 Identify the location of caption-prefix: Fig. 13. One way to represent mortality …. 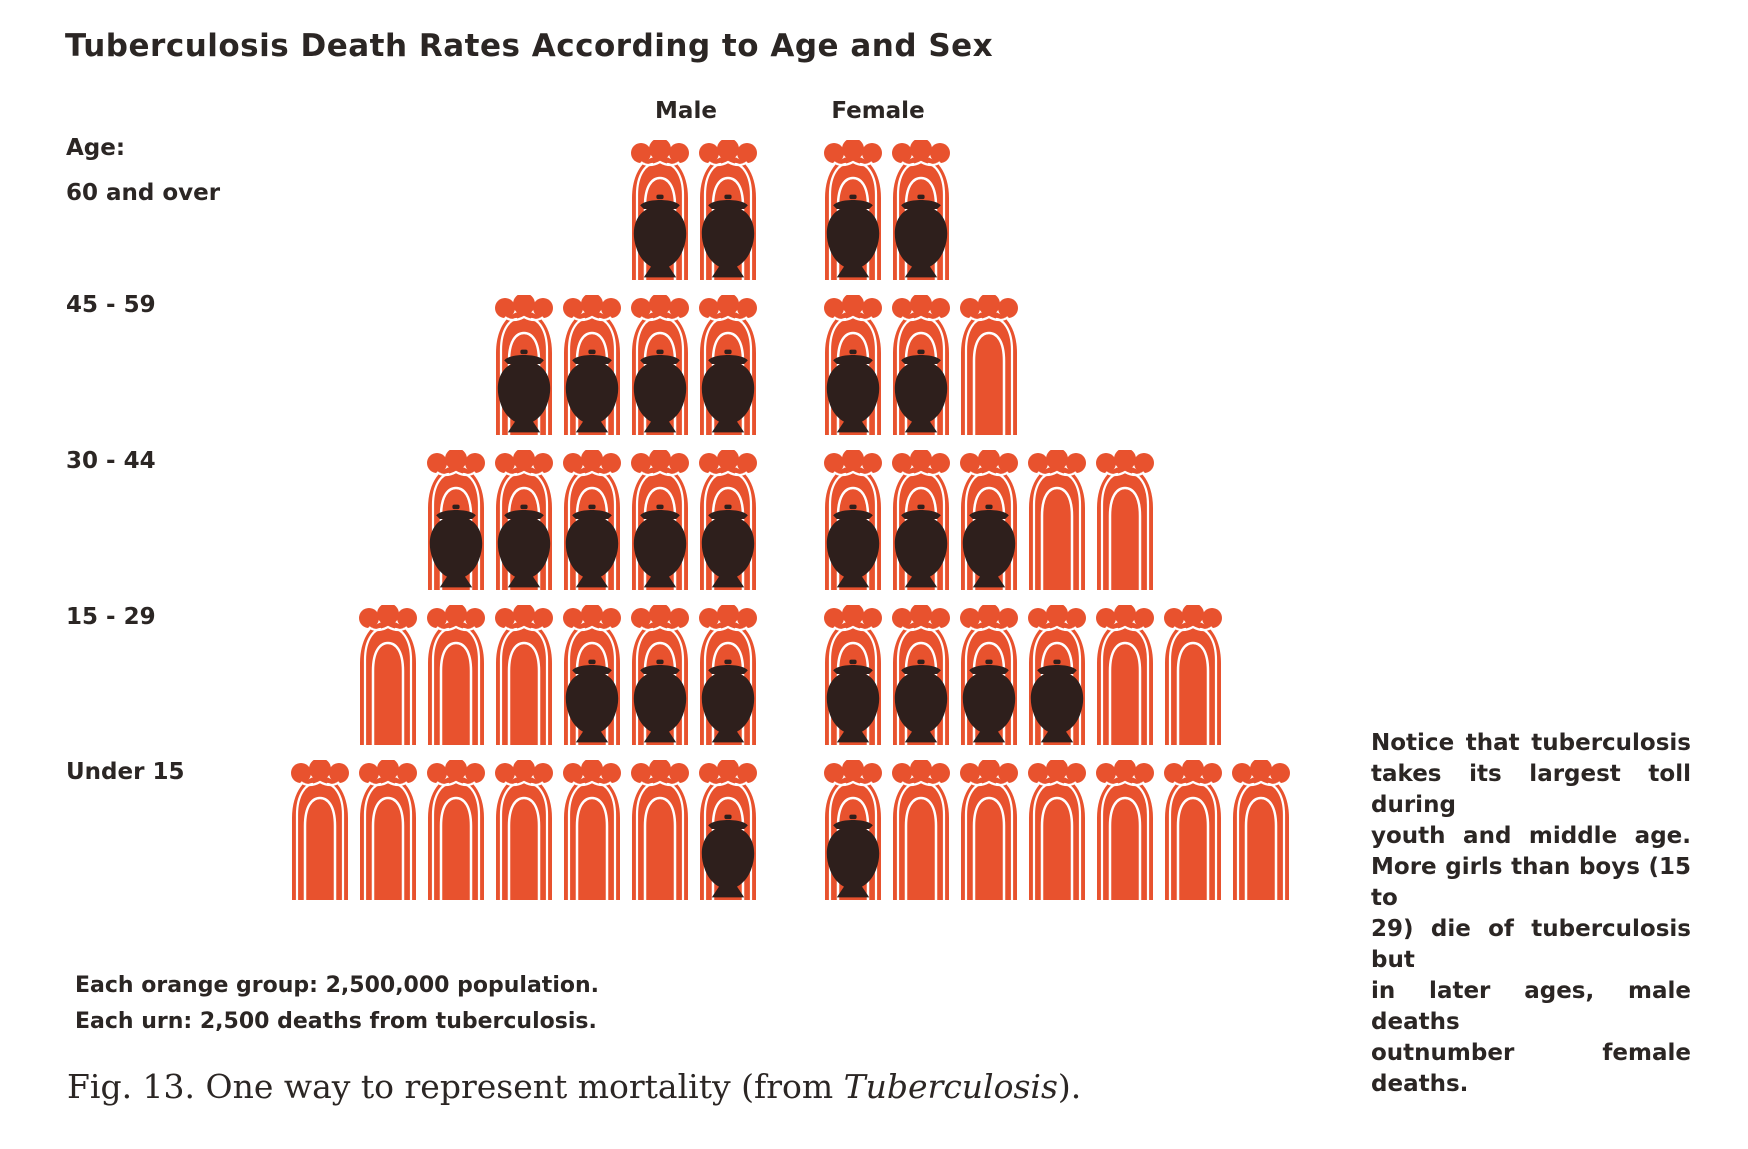
(455, 1086).